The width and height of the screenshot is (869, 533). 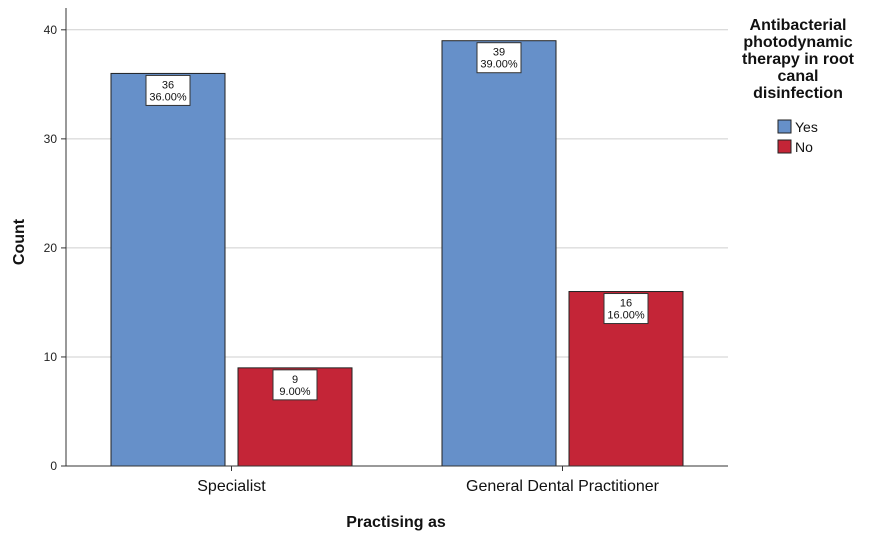 What do you see at coordinates (53, 466) in the screenshot?
I see `y-tick-label: 0` at bounding box center [53, 466].